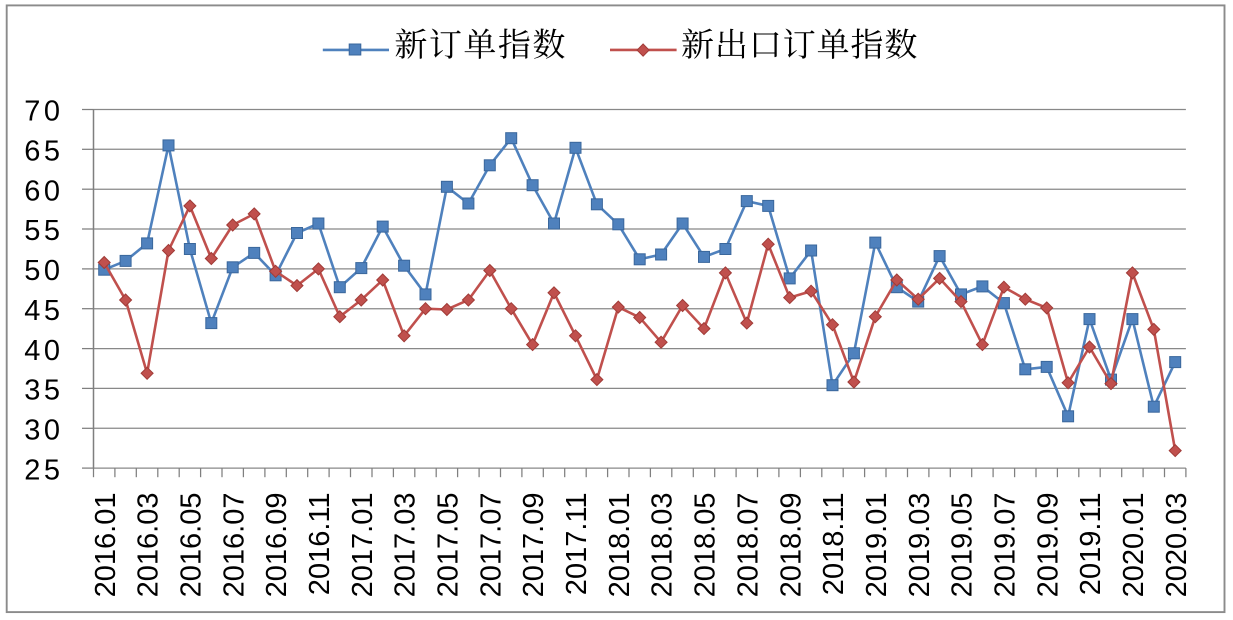 This screenshot has width=1233, height=620. I want to click on svg-text: 2016.07, so click(234, 545).